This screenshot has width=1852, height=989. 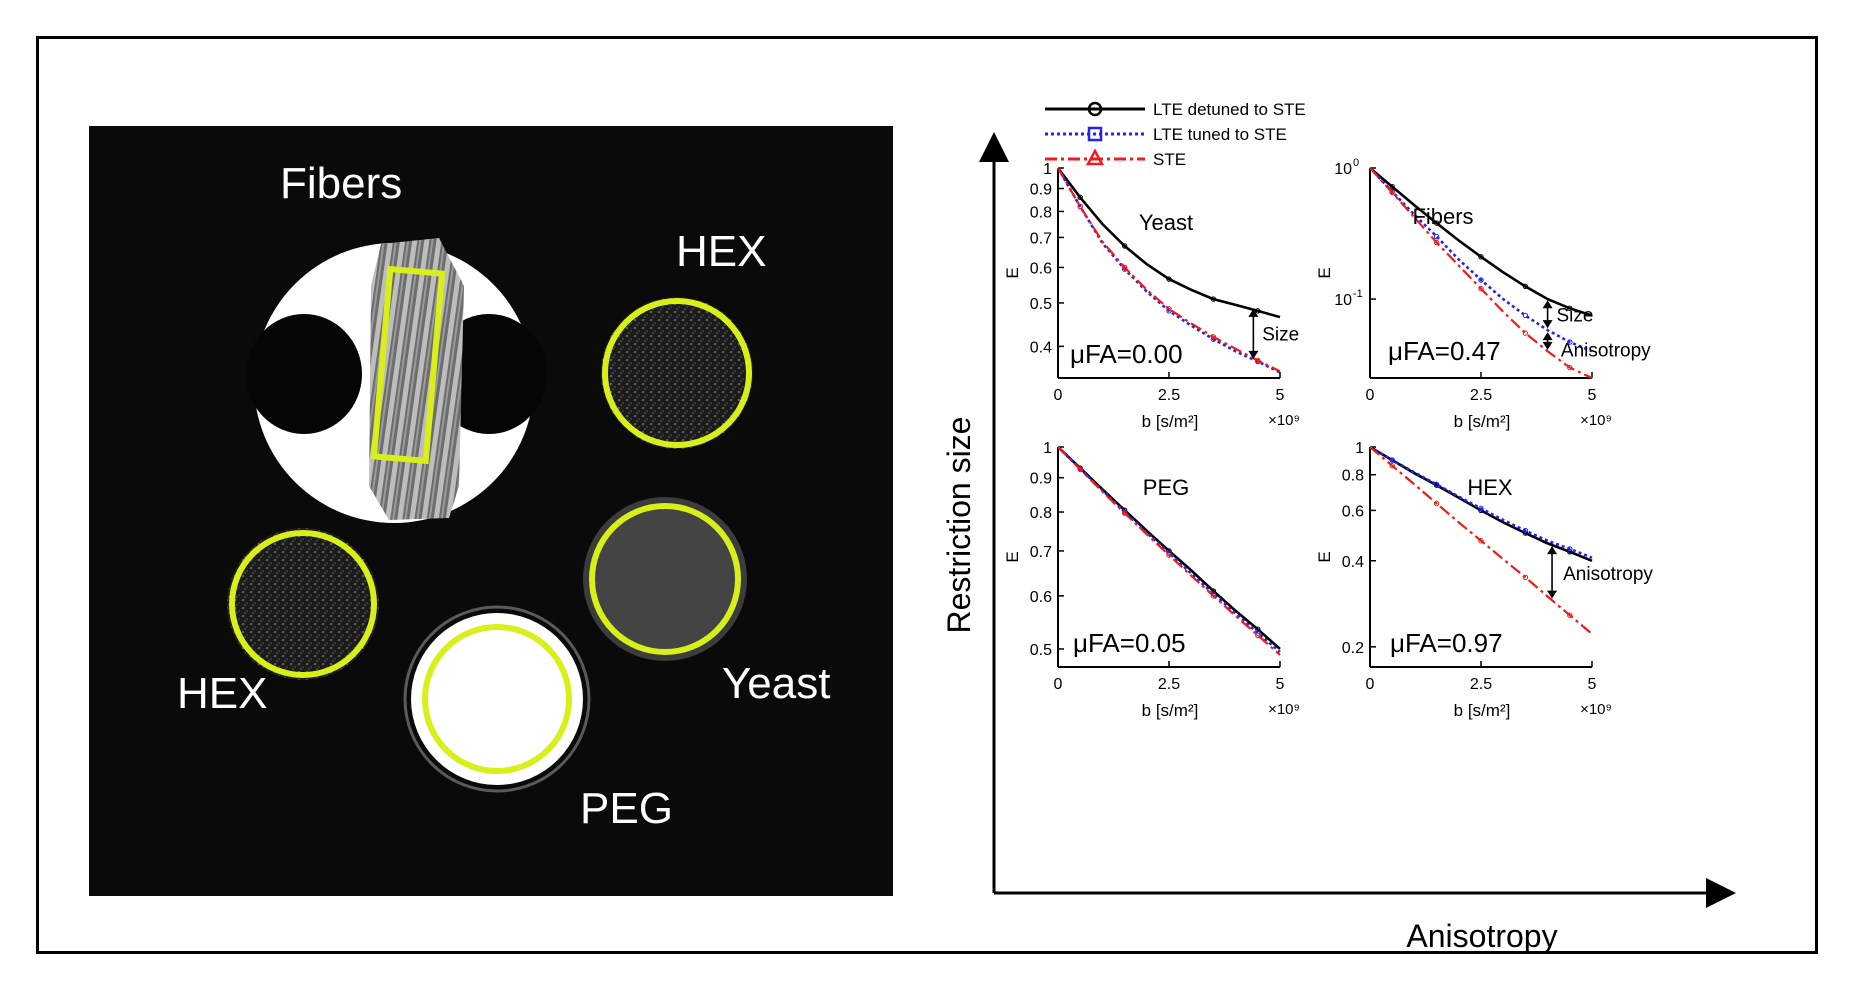 I want to click on mufa-annotation: μFA=0.00, so click(x=1126, y=354).